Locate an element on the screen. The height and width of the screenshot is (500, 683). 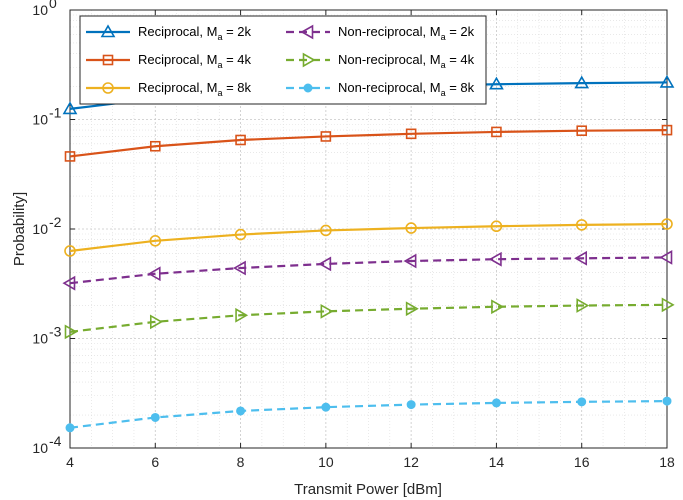
y-tick-exponent: -4 is located at coordinates (55, 441).